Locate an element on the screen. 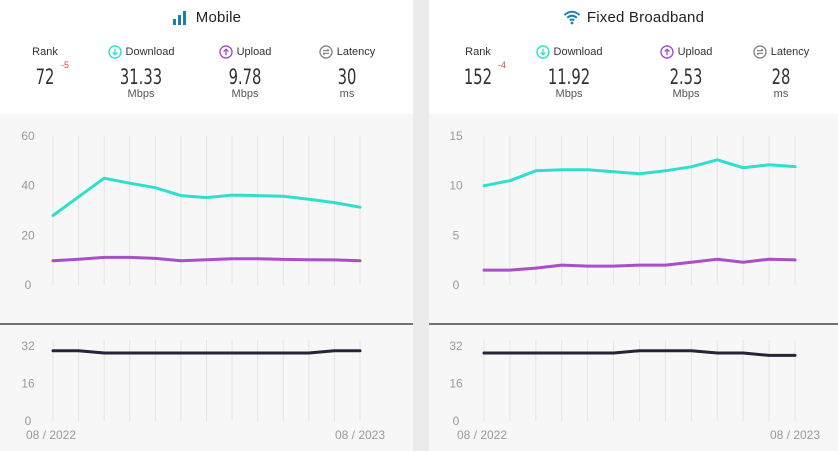 The height and width of the screenshot is (451, 838). fixed-rank-value: 152 is located at coordinates (478, 77).